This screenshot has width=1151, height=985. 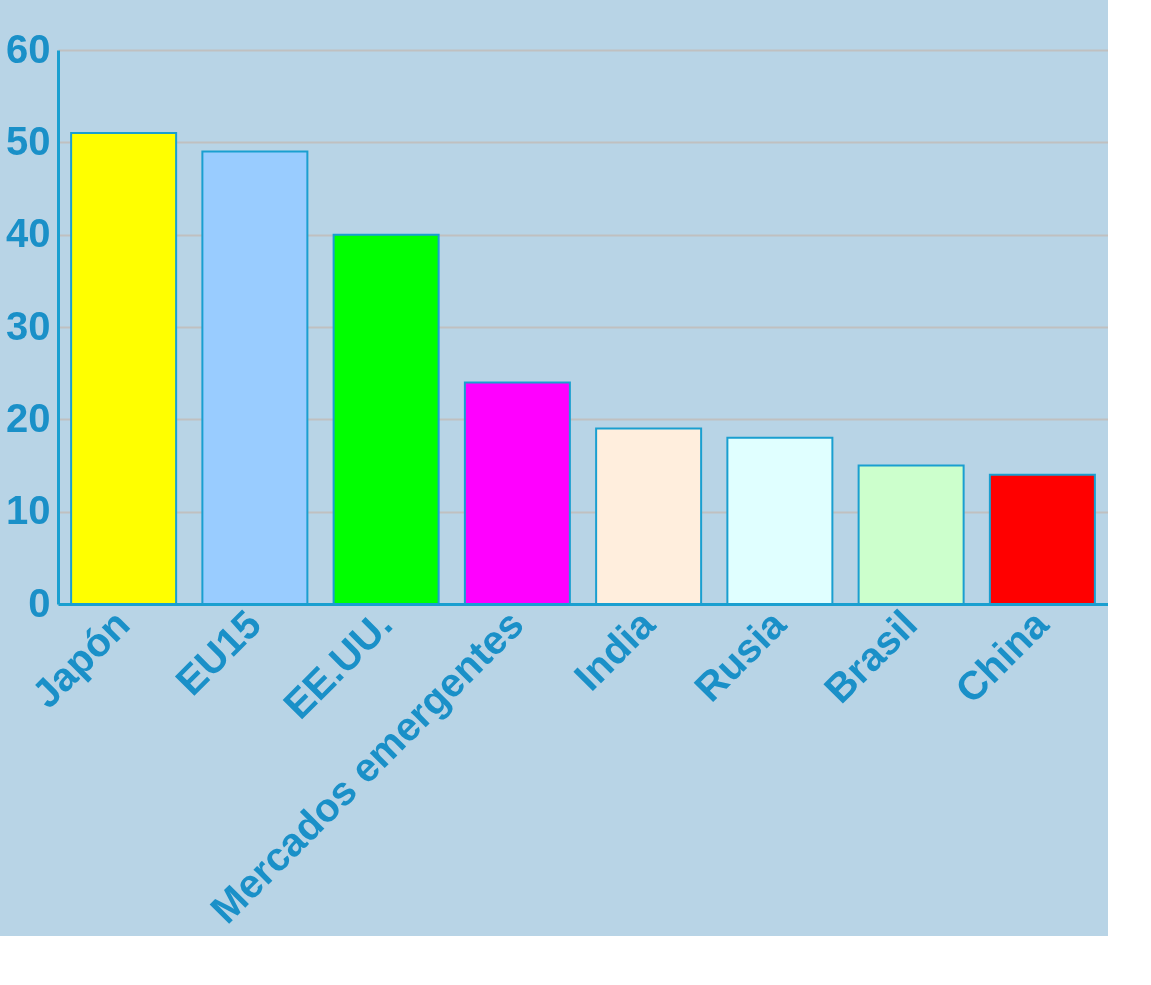 I want to click on y-tick-label: 50, so click(x=28, y=140).